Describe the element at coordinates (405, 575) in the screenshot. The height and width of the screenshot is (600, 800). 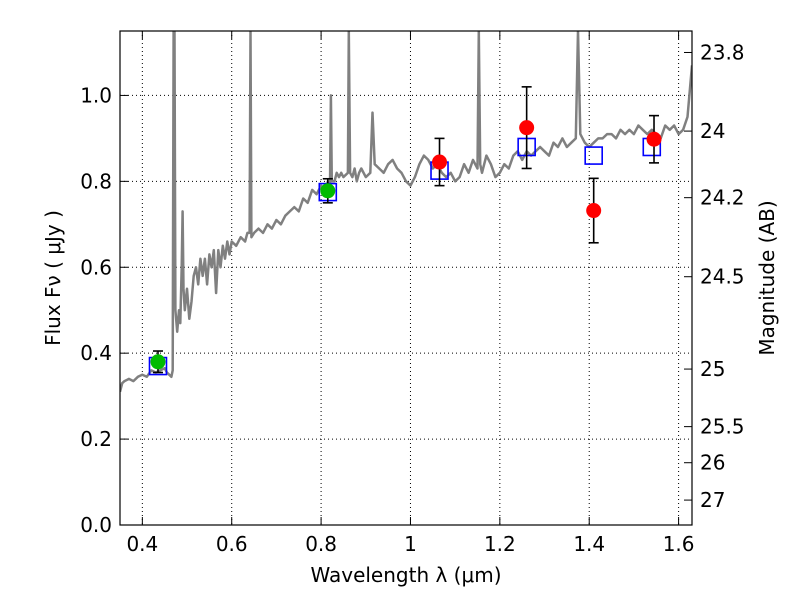
I see `x-axis-label: Wavelength λ (μm)` at that location.